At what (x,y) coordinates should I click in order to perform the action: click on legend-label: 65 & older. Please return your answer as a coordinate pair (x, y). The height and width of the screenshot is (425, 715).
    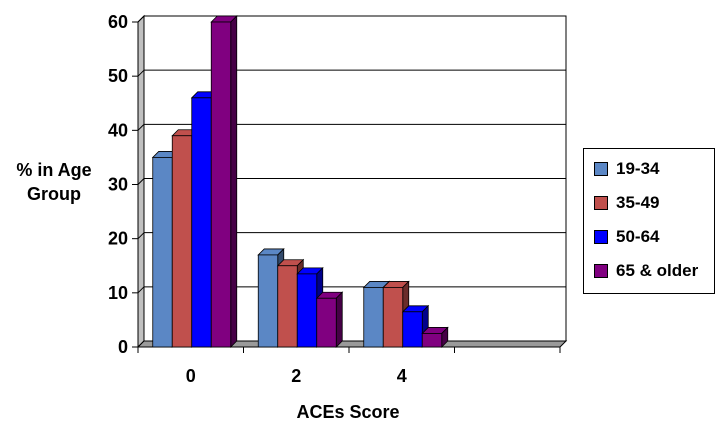
    Looking at the image, I should click on (657, 270).